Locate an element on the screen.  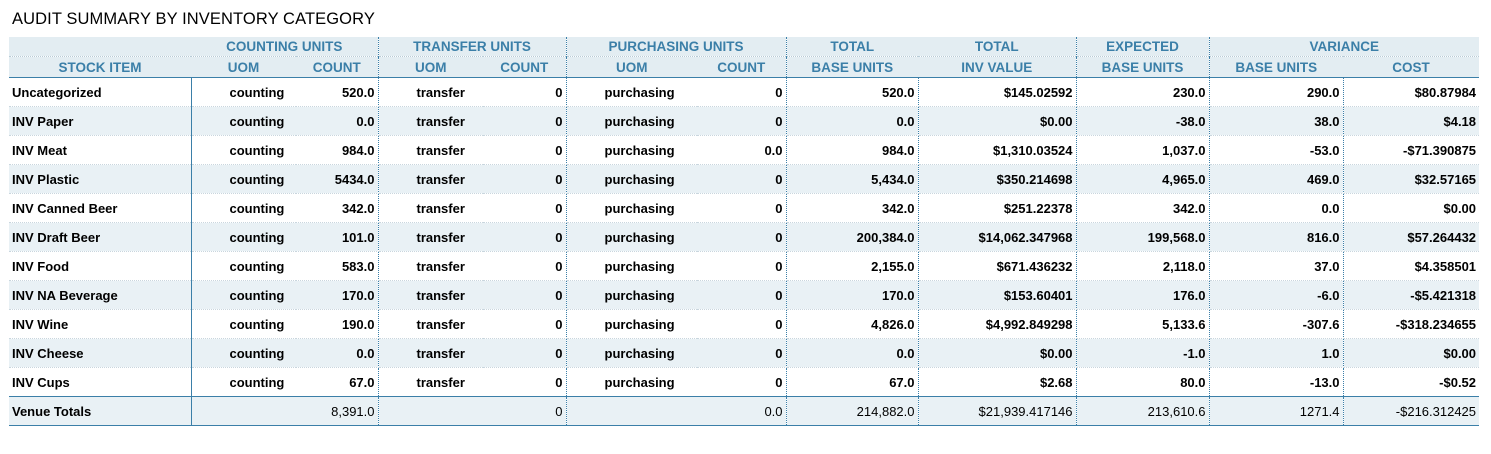
cell-variance-base-units: -307.6 is located at coordinates (1276, 324).